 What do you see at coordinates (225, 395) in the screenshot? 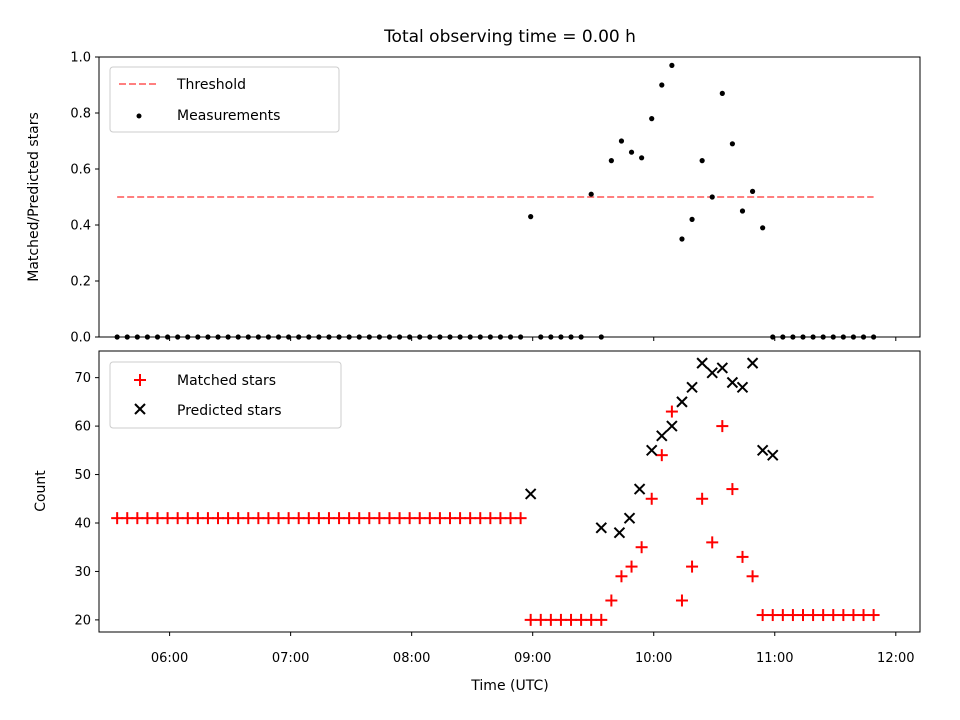
I see `count-legend: Matched stars Predicted stars` at bounding box center [225, 395].